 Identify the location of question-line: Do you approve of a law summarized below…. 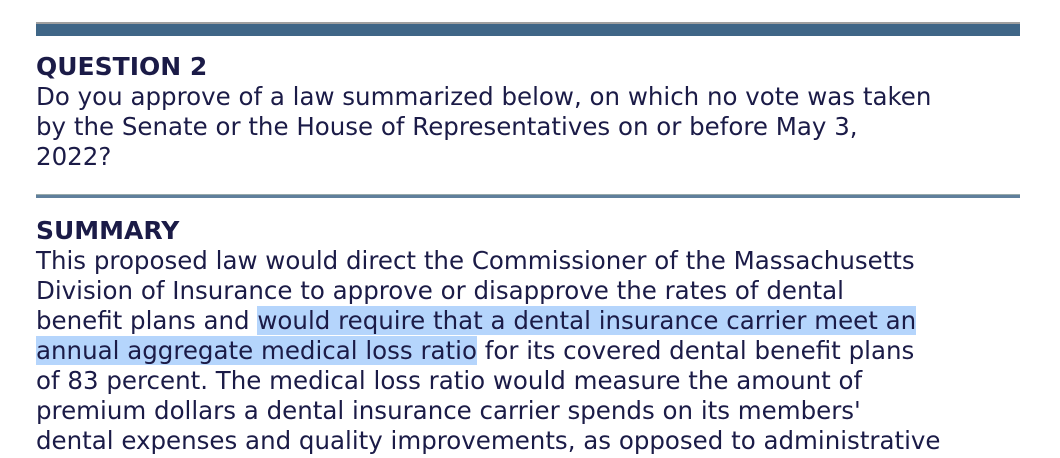
(484, 96).